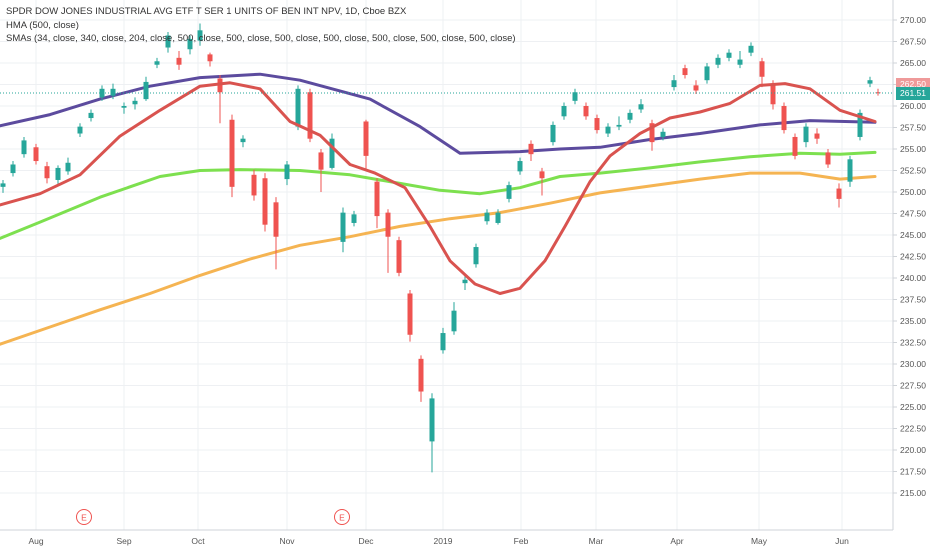  Describe the element at coordinates (913, 128) in the screenshot. I see `y-tick-label: 257.50` at that location.